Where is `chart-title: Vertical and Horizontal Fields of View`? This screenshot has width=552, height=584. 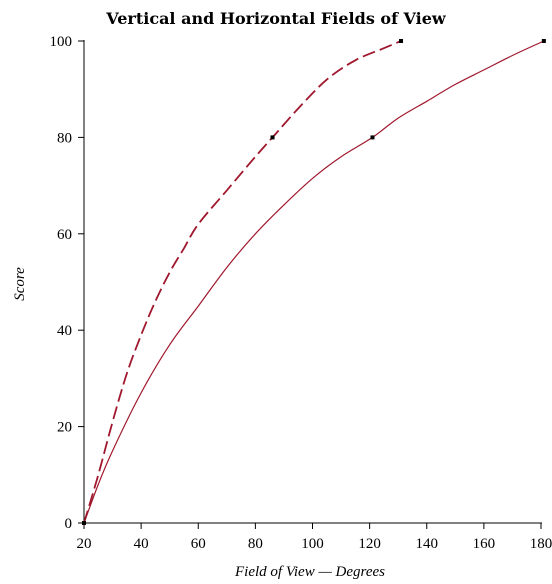 chart-title: Vertical and Horizontal Fields of View is located at coordinates (276, 18).